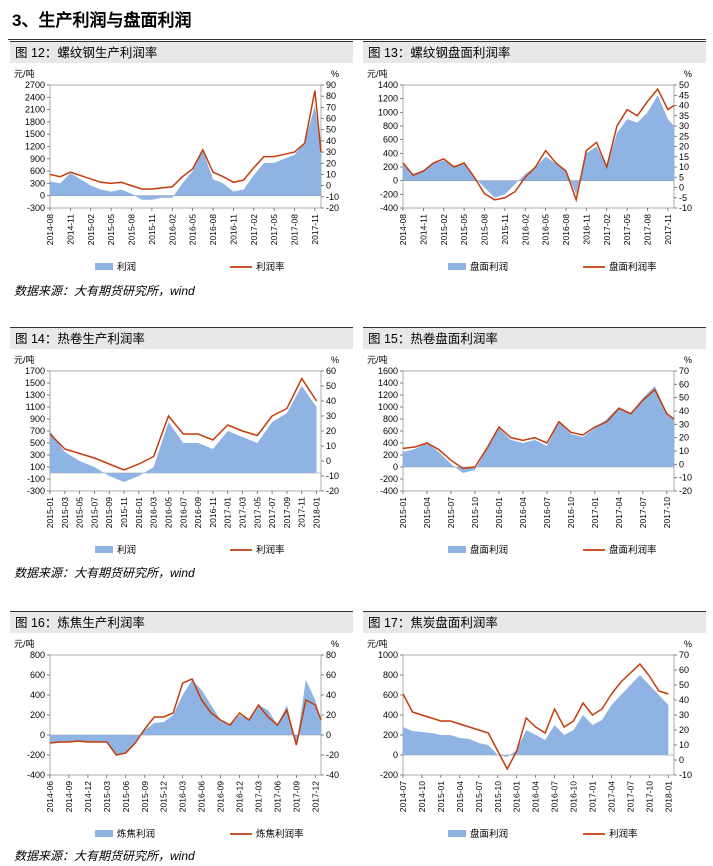  I want to click on right-tick-label: 5, so click(681, 177).